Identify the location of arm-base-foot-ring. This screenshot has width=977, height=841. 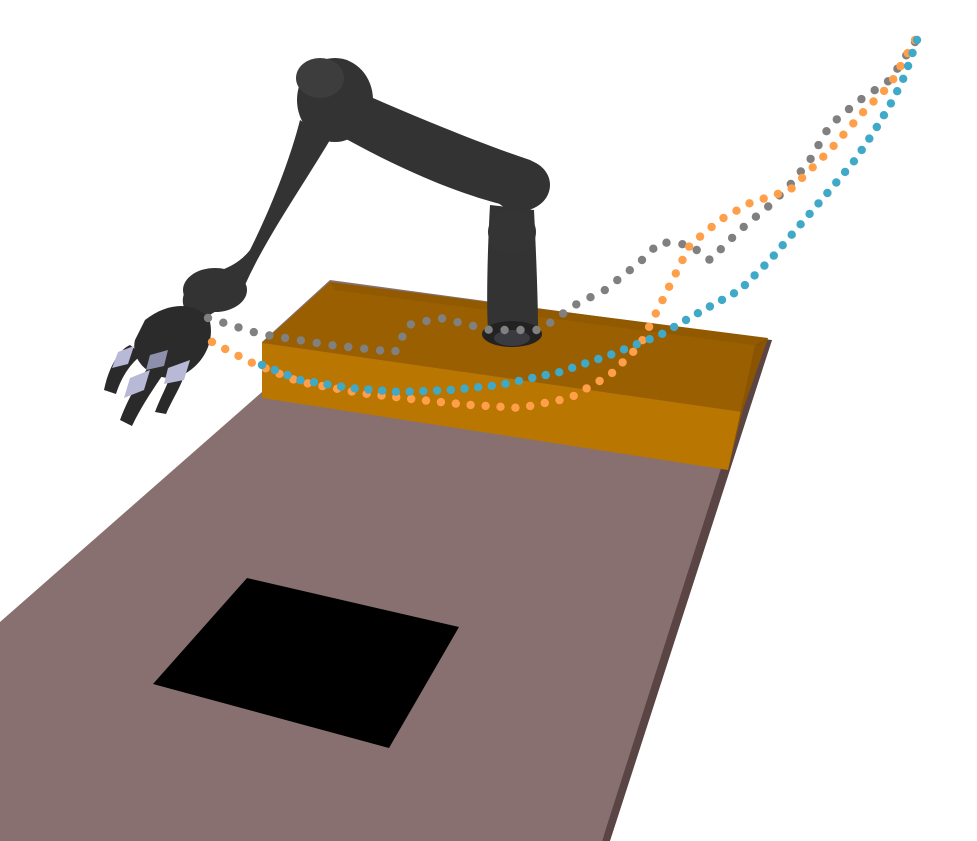
(512, 338).